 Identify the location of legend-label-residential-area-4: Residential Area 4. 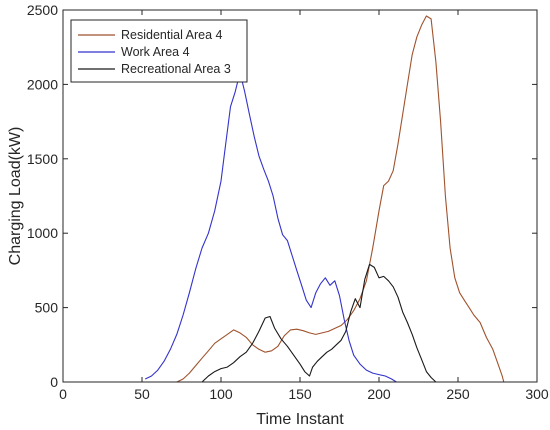
(172, 35).